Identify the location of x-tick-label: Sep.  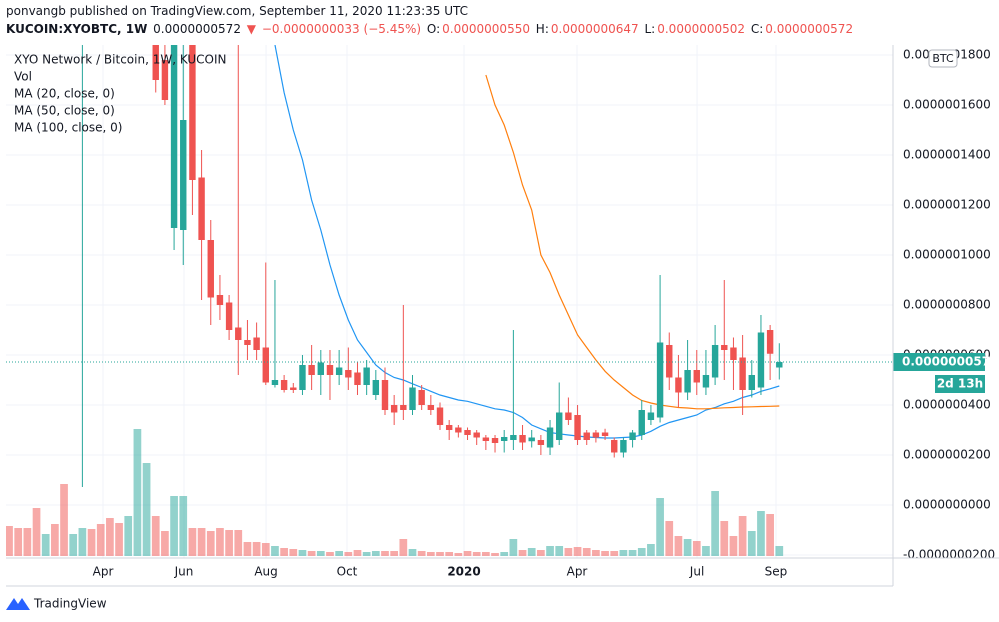
(776, 572).